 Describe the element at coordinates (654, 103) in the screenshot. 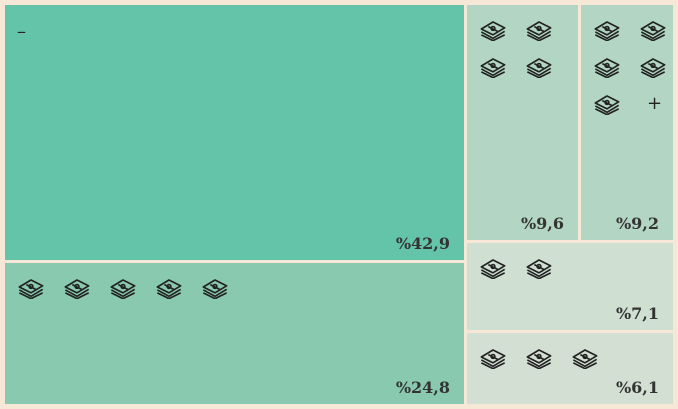

I see `marker: +` at that location.